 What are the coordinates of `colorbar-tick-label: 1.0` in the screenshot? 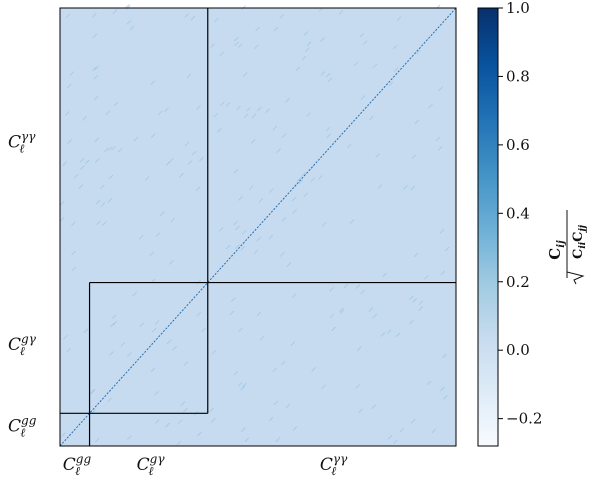 It's located at (518, 8).